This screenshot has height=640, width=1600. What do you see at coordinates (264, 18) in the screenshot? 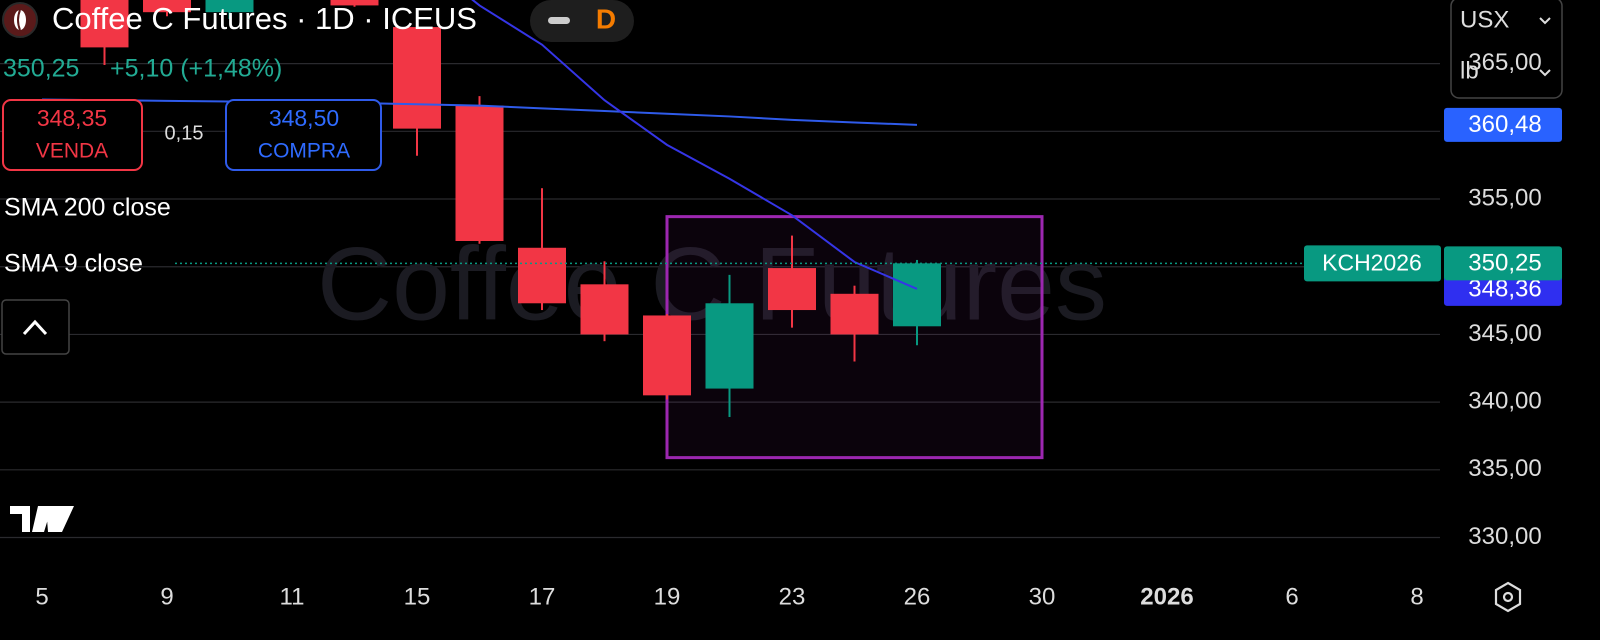
I see `chart-title: Coffee C Futures · 1D · ICEUS` at bounding box center [264, 18].